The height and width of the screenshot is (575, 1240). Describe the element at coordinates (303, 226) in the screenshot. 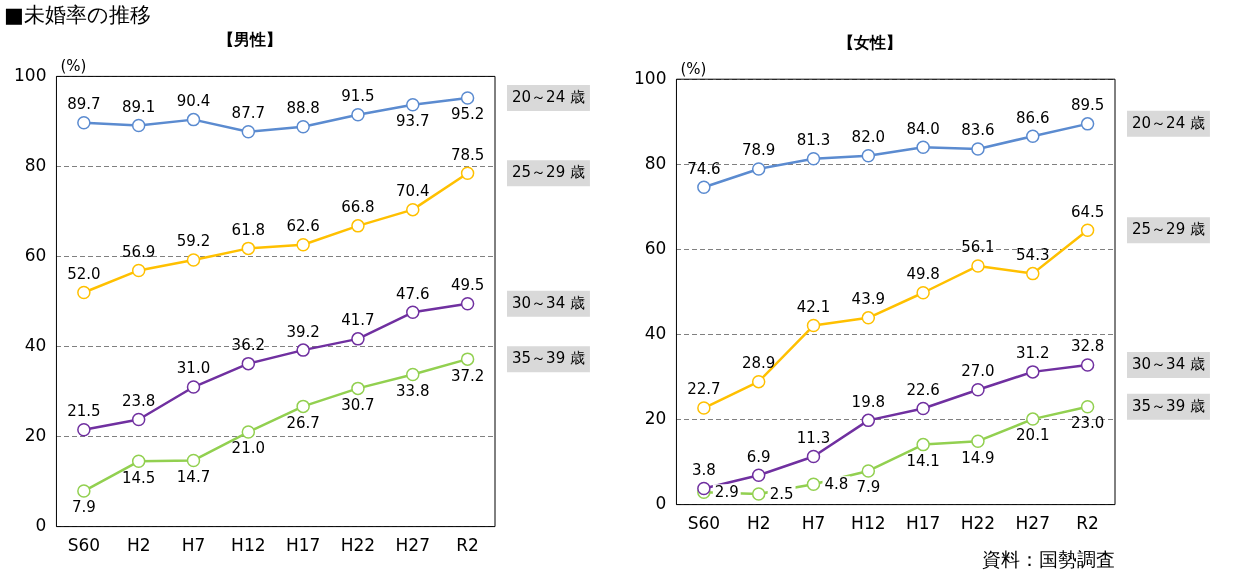

I see `data-label: 62.6` at that location.